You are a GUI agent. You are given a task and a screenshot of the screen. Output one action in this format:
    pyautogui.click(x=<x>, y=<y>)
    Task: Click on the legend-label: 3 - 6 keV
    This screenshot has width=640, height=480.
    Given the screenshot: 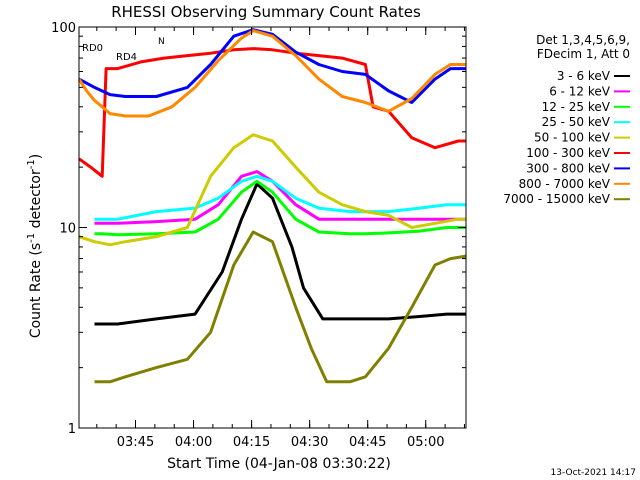 What is the action you would take?
    pyautogui.click(x=584, y=76)
    